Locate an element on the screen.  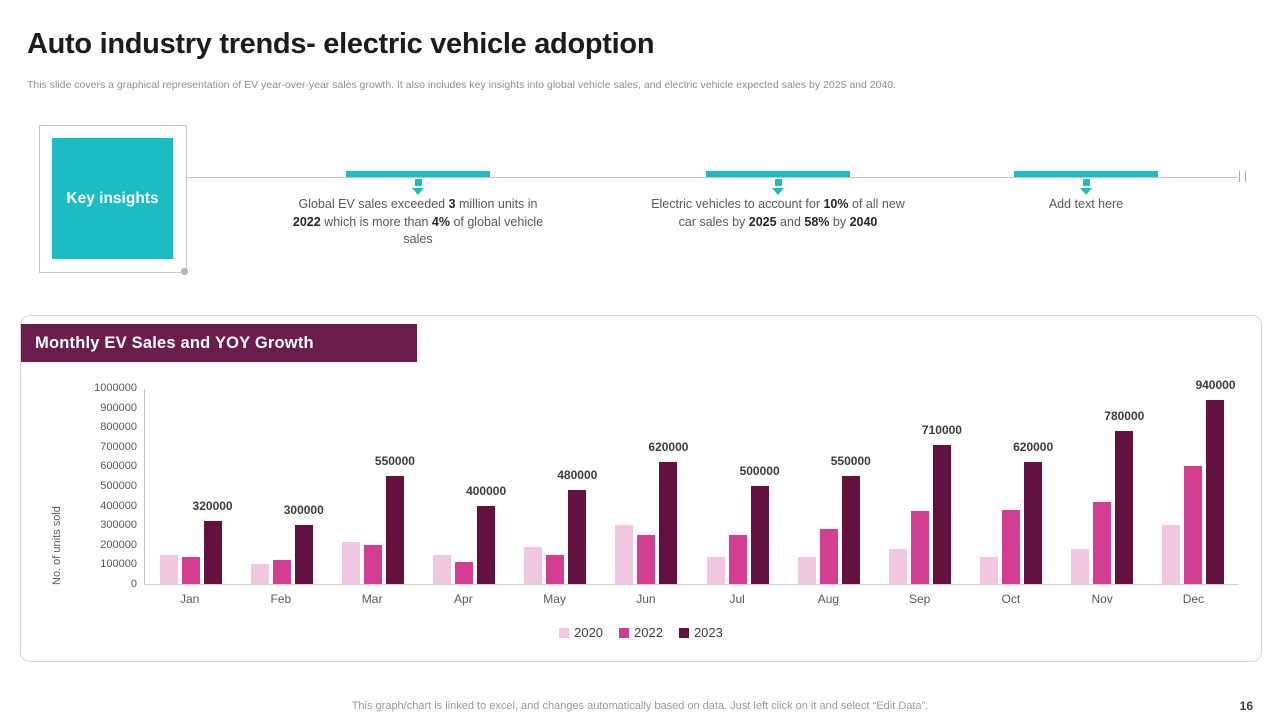
bar-group-nov: 780000 is located at coordinates (1102, 486).